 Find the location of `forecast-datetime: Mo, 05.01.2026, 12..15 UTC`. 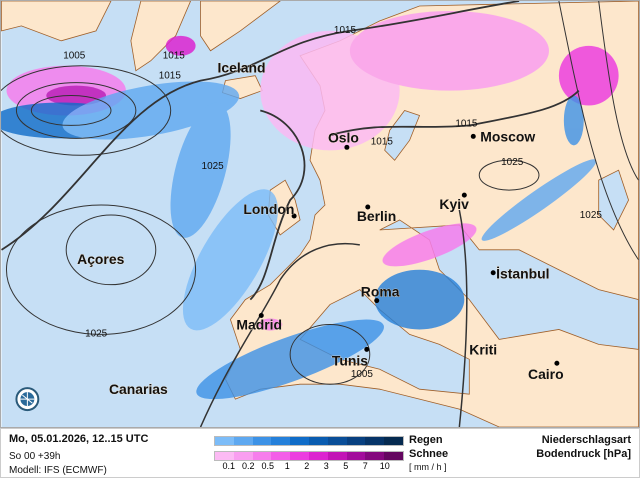

forecast-datetime: Mo, 05.01.2026, 12..15 UTC is located at coordinates (79, 439).